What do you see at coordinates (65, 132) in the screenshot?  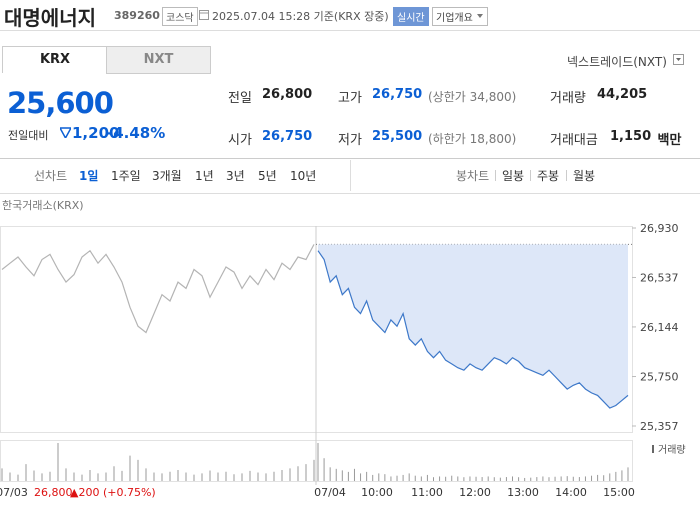 I see `down-icon` at bounding box center [65, 132].